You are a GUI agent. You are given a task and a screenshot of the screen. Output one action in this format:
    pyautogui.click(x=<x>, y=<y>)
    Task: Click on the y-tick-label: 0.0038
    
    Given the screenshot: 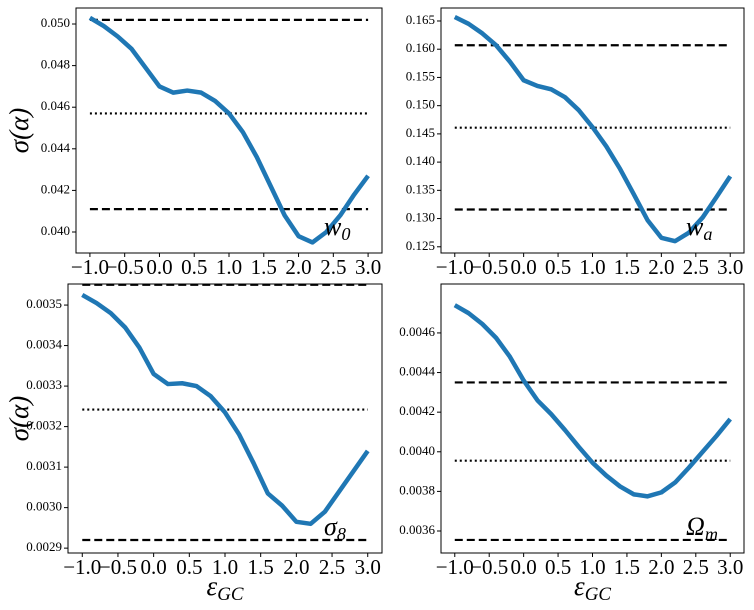 What is the action you would take?
    pyautogui.click(x=417, y=489)
    